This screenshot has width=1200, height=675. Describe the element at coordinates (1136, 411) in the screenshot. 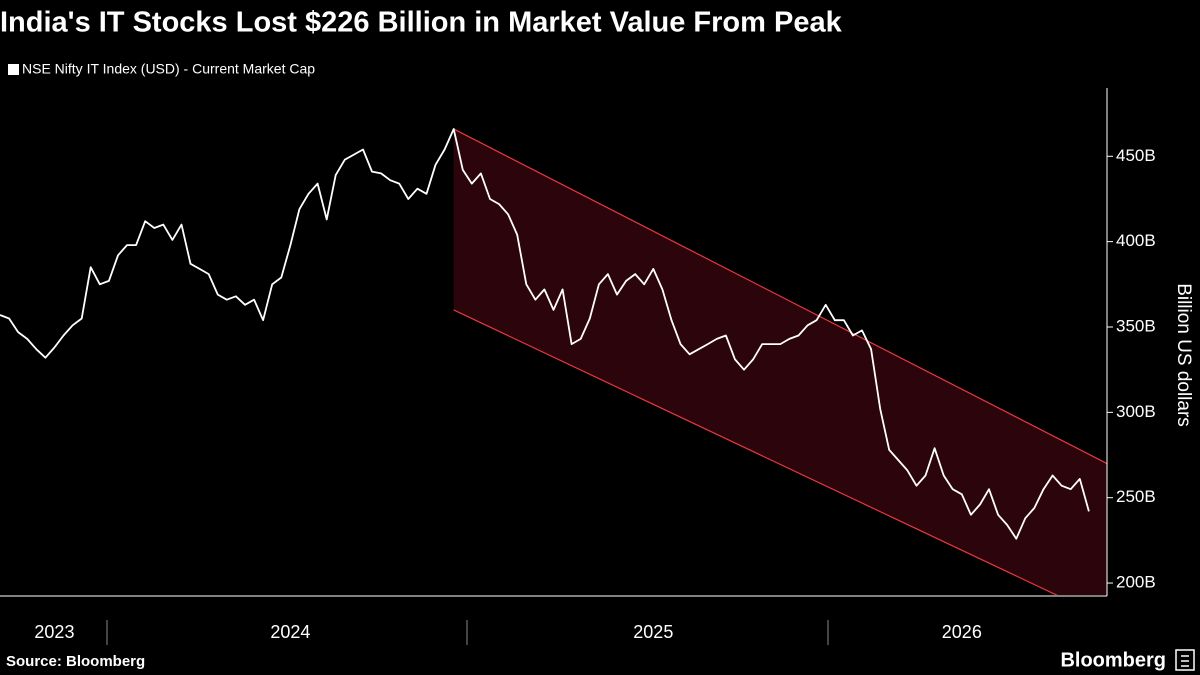

I see `y-tick-label: 300B` at that location.